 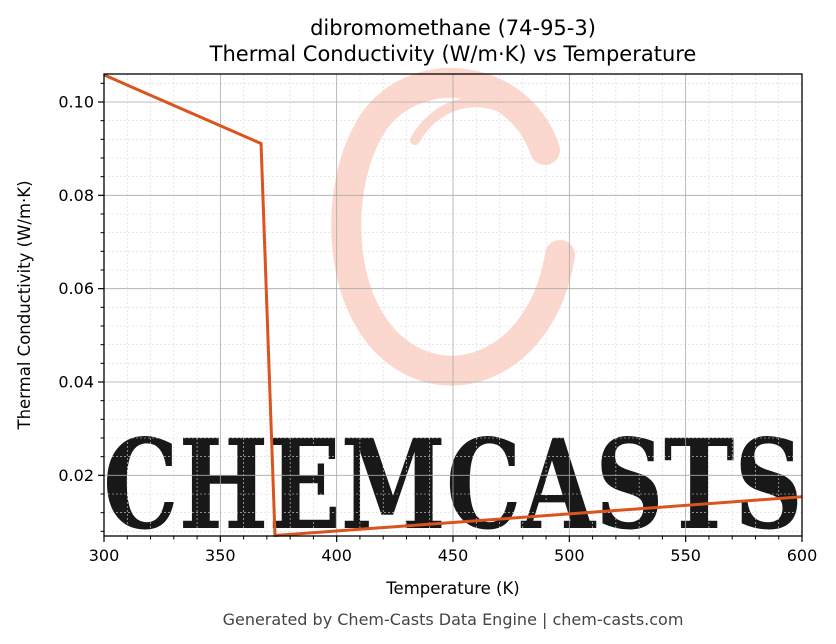 What do you see at coordinates (81, 307) in the screenshot?
I see `y-axis: 0.02 0.04 0.06 0.08 0.10` at bounding box center [81, 307].